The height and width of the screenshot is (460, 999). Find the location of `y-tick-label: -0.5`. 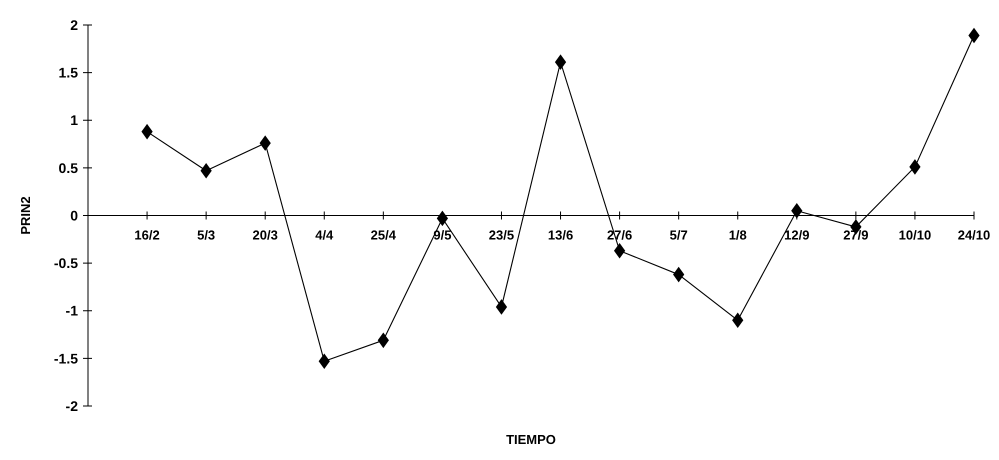

y-tick-label: -0.5 is located at coordinates (66, 263).